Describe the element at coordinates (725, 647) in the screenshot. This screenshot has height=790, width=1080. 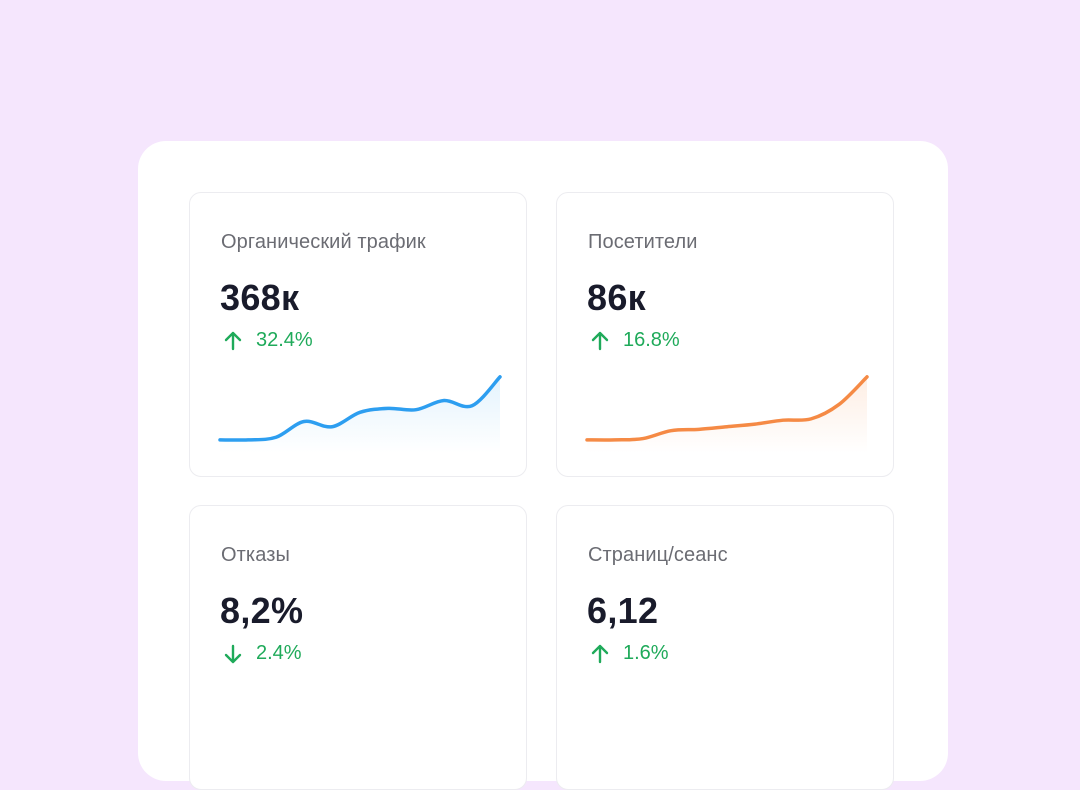
I see `metric-card-pages-per-session: Страниц/сеанс 6,12 1.6%` at that location.